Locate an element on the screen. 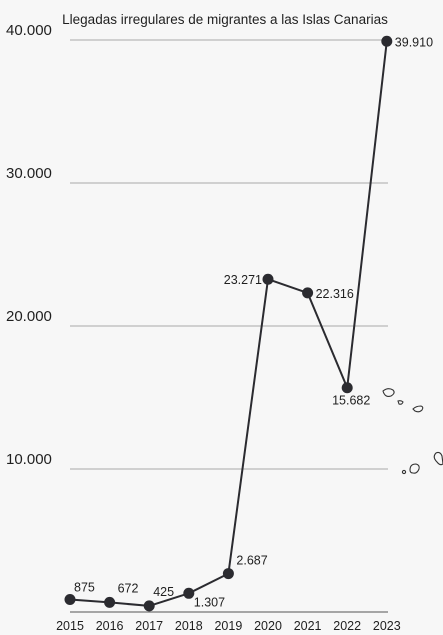  data-label: 39.910 is located at coordinates (414, 42).